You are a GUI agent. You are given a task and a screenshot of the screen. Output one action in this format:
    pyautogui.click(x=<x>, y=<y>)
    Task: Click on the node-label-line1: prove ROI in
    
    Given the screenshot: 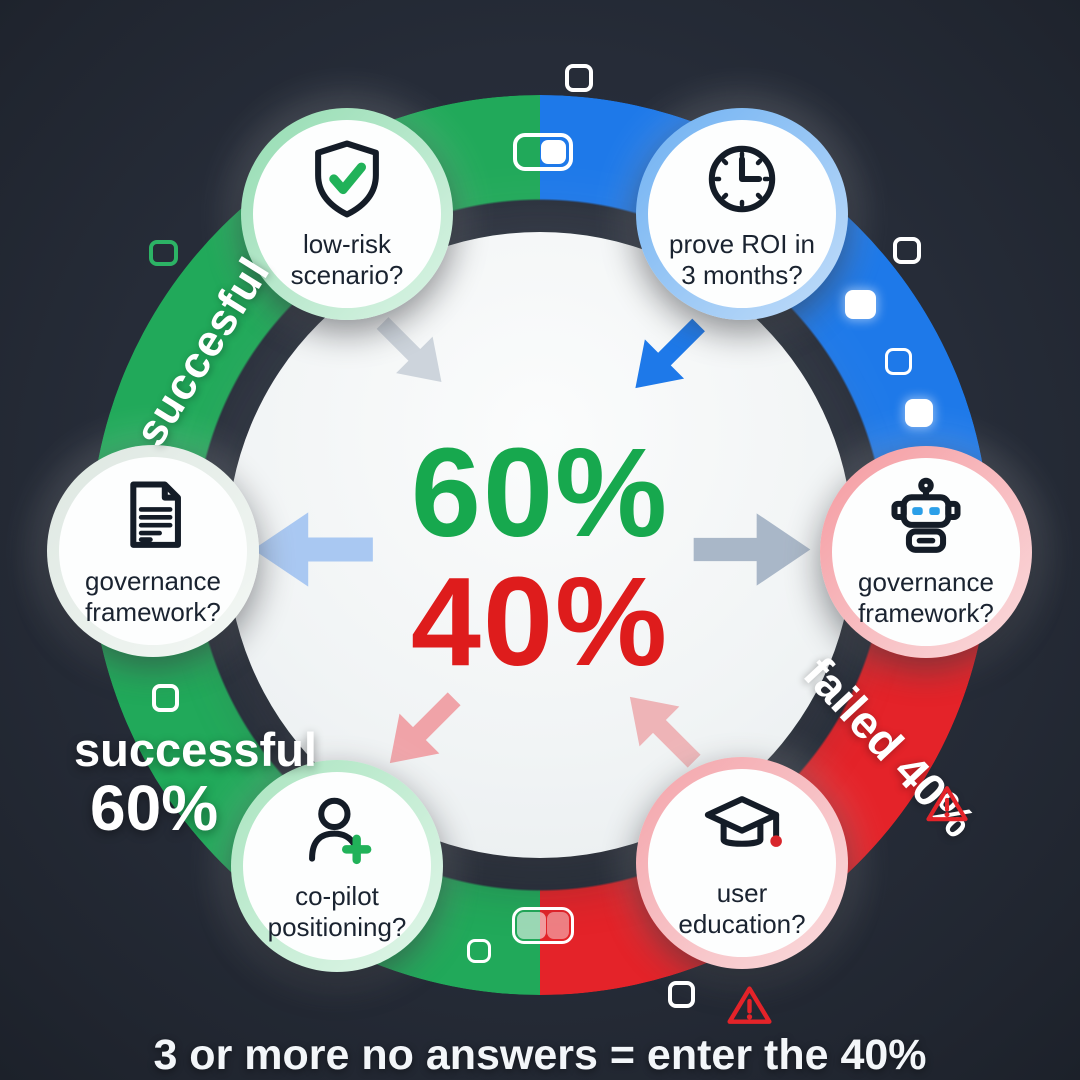 What is the action you would take?
    pyautogui.click(x=742, y=244)
    